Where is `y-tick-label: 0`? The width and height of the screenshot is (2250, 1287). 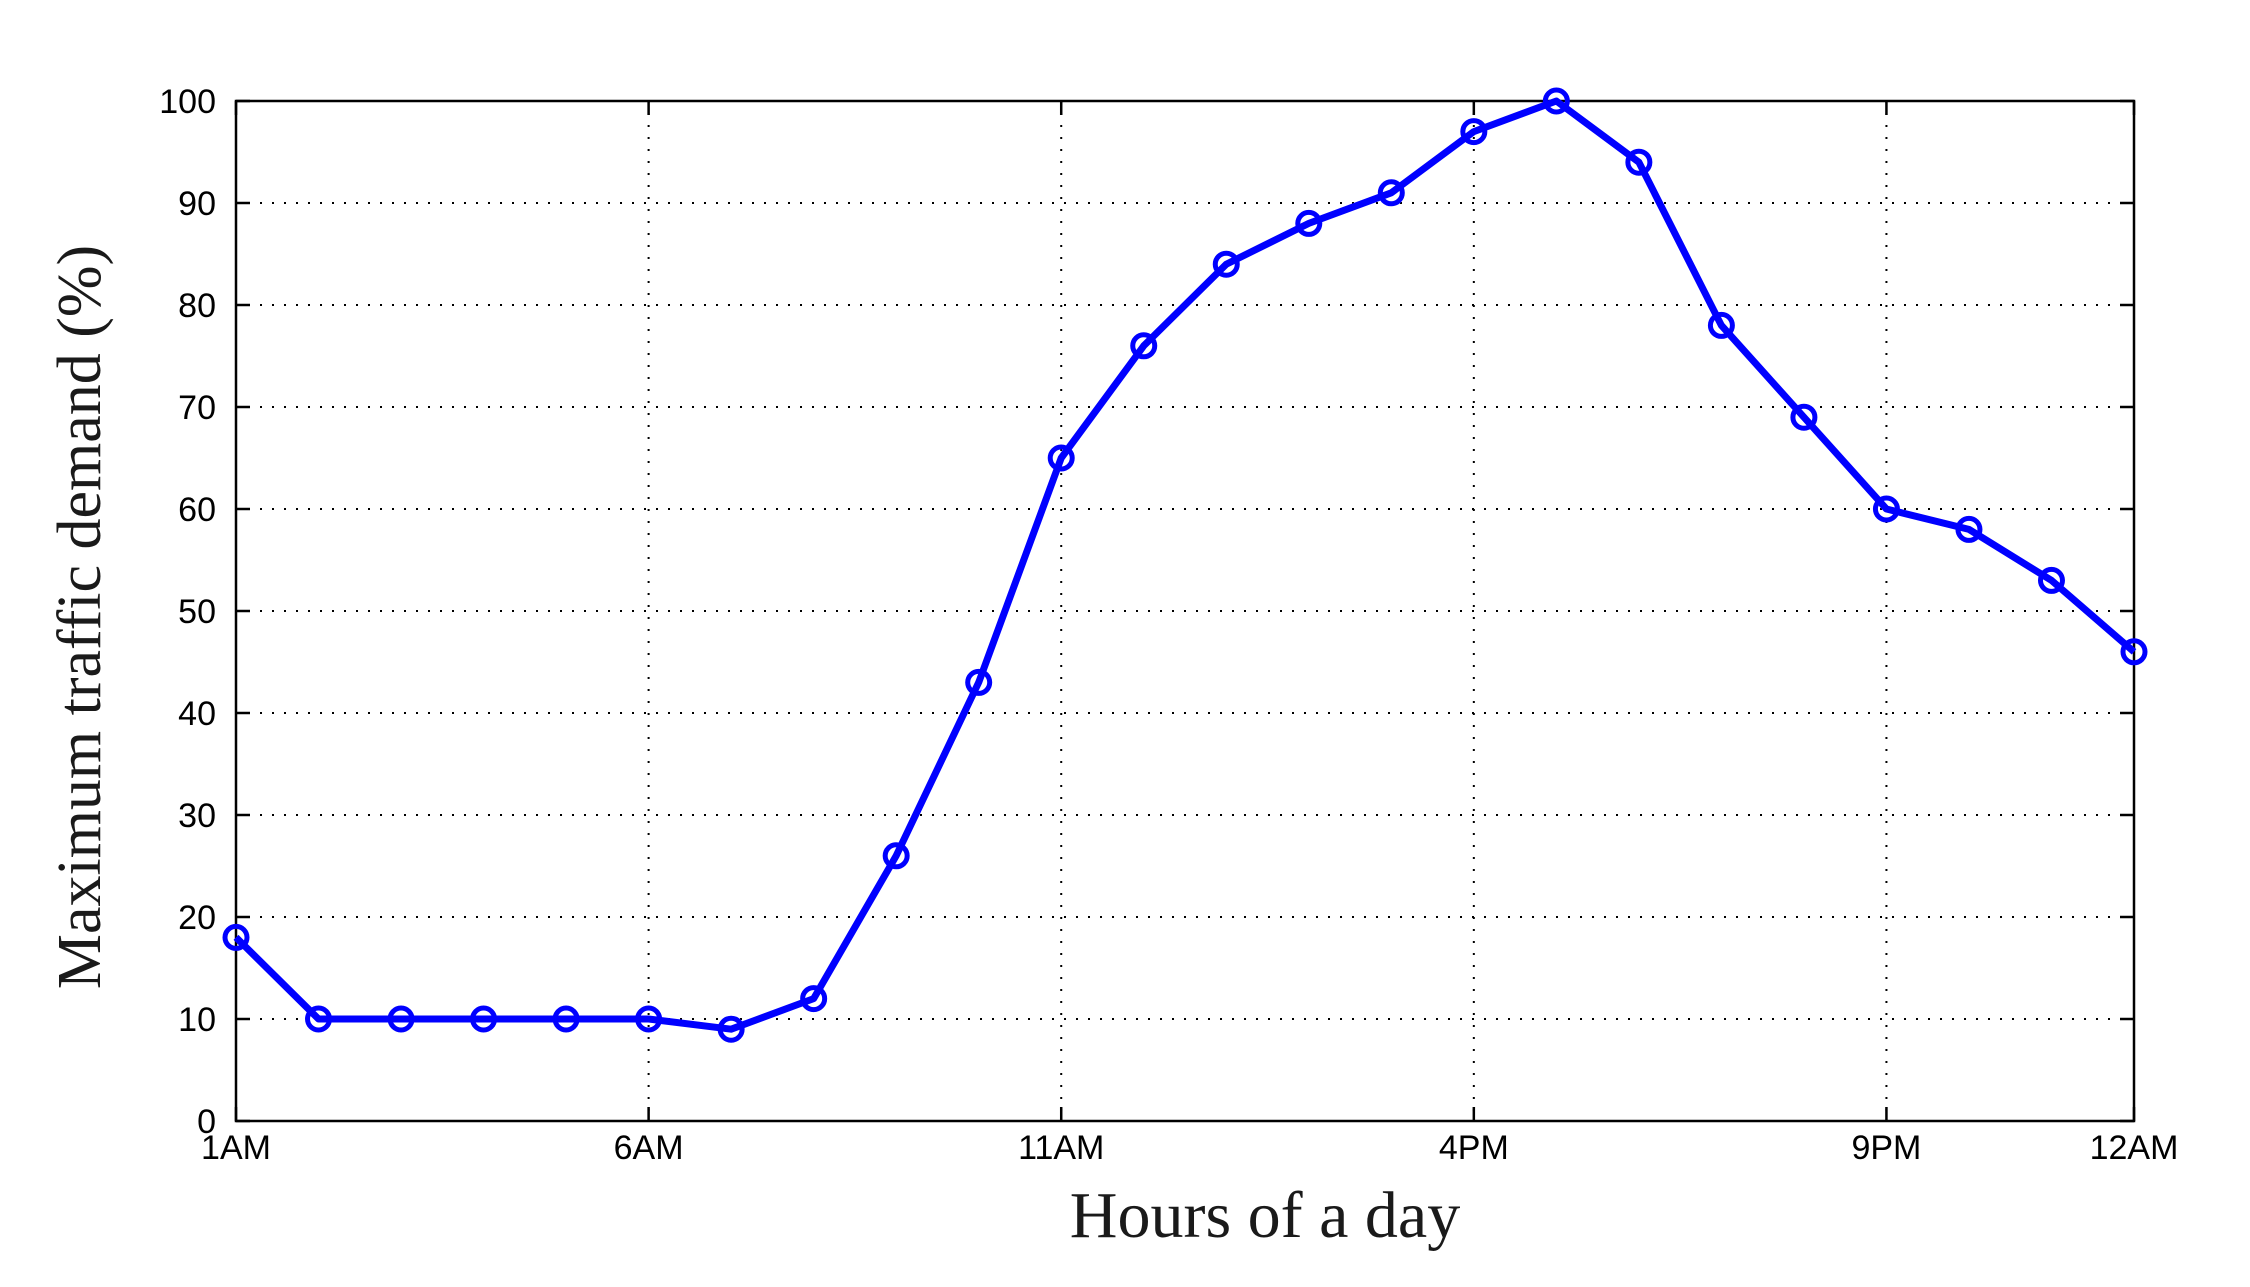
y-tick-label: 0 is located at coordinates (206, 1122).